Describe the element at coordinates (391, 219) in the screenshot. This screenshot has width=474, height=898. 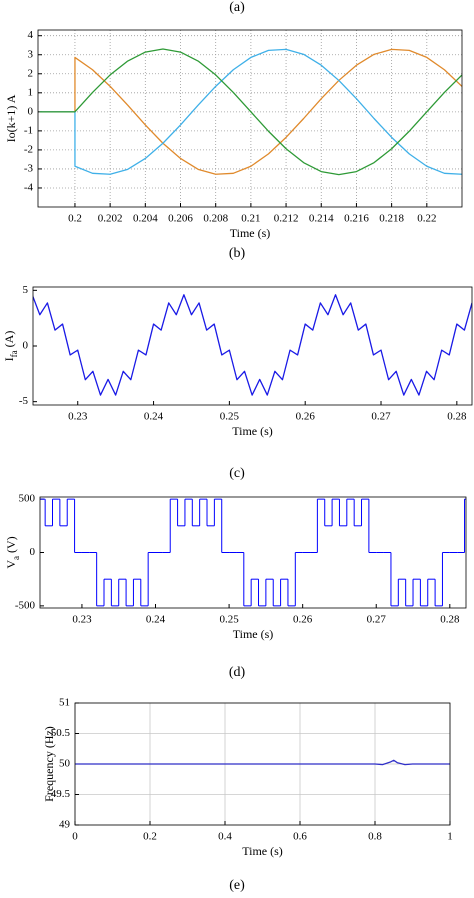
I see `x-tick-label: 0.218` at that location.